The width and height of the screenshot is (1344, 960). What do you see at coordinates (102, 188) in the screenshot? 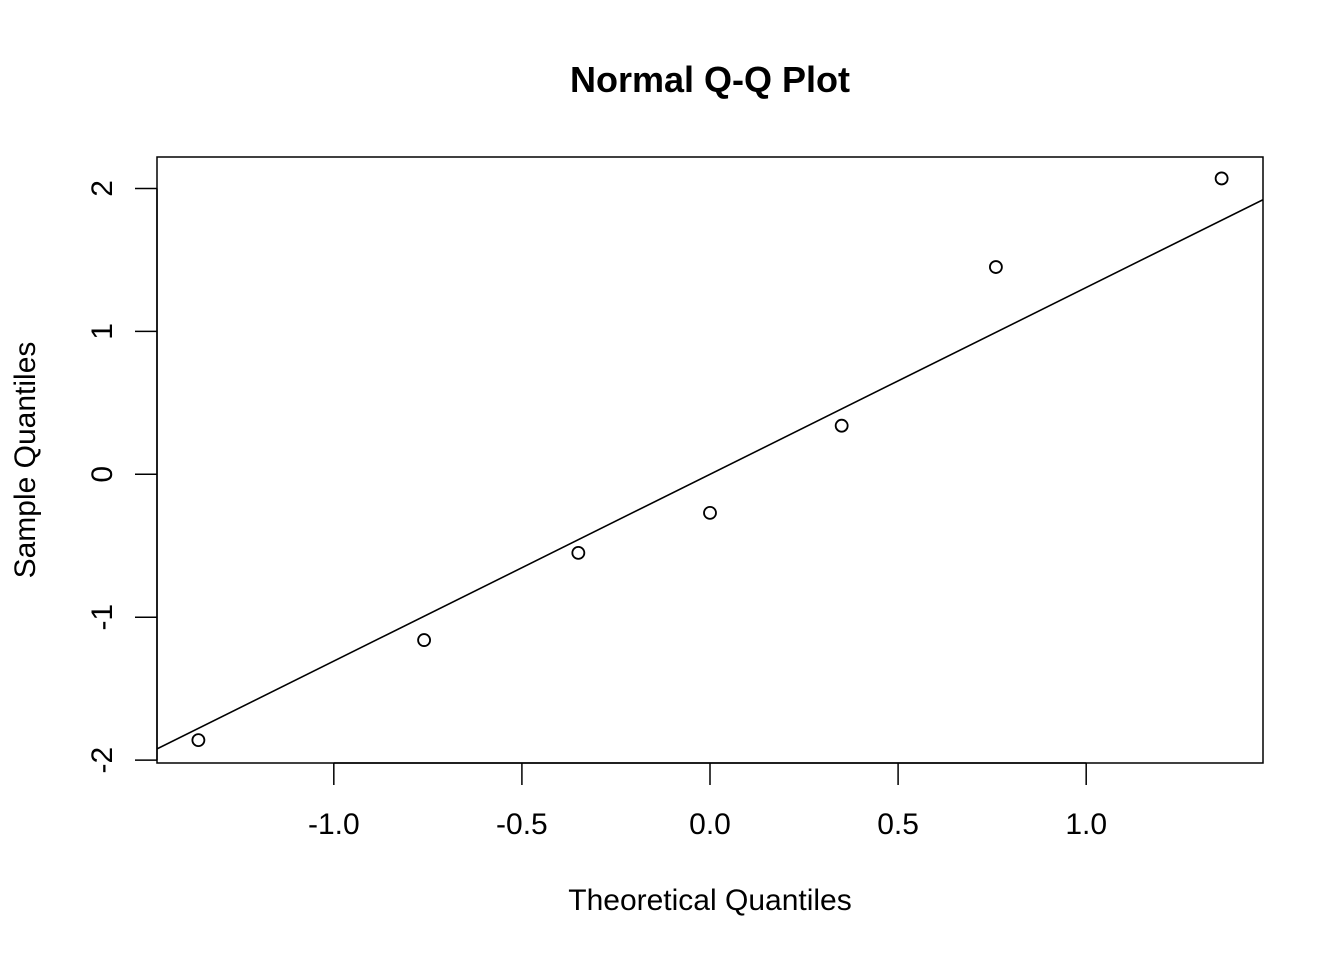
I see `y-tick-label: 2` at bounding box center [102, 188].